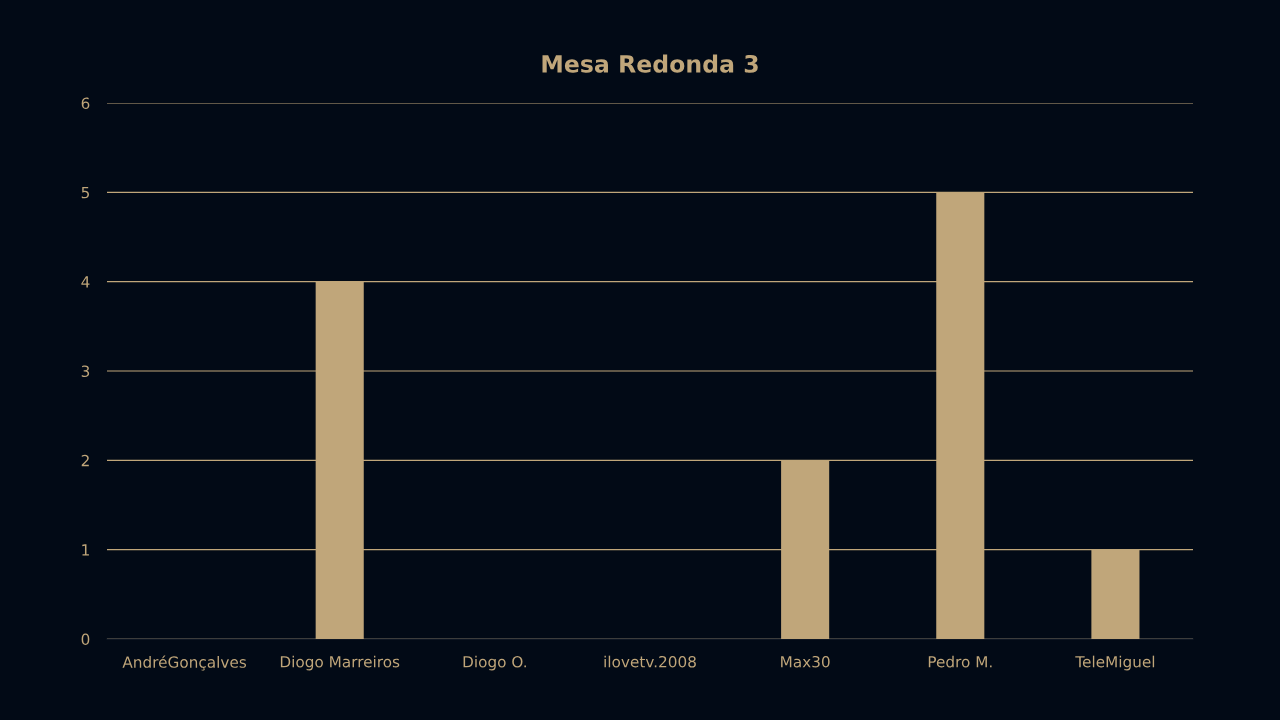  Describe the element at coordinates (960, 661) in the screenshot. I see `x-tick-label: Pedro M.` at that location.